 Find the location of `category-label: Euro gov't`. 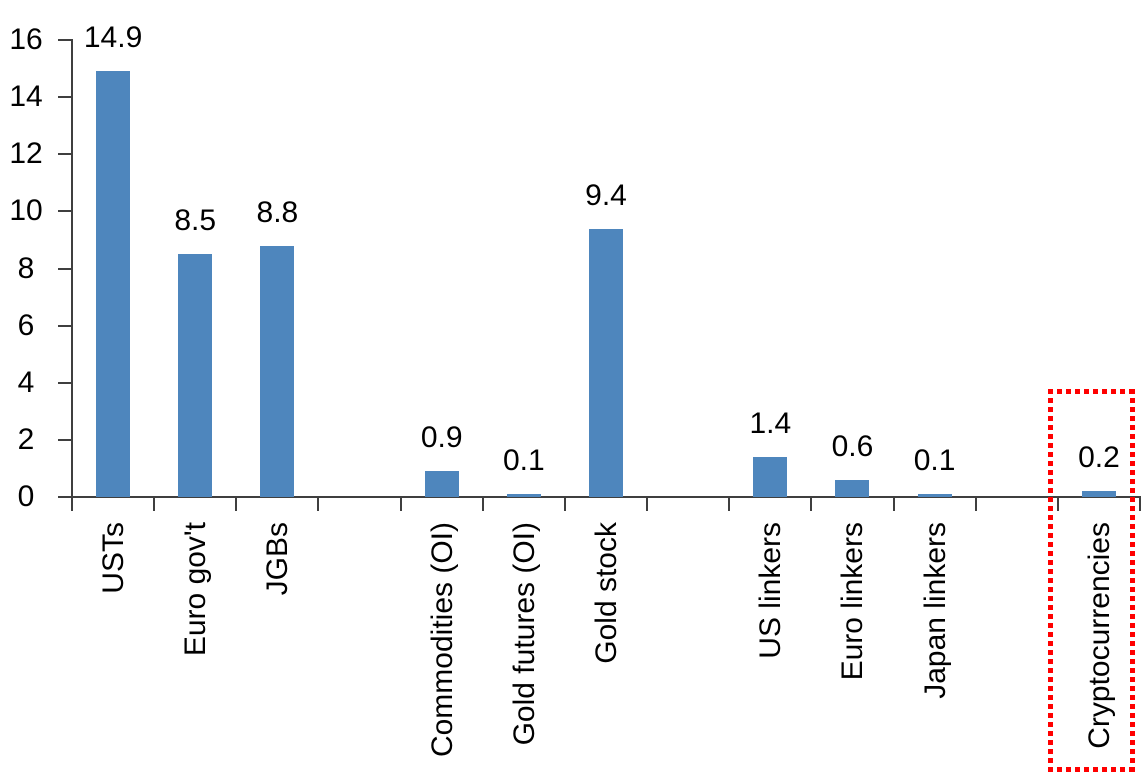

category-label: Euro gov't is located at coordinates (196, 589).